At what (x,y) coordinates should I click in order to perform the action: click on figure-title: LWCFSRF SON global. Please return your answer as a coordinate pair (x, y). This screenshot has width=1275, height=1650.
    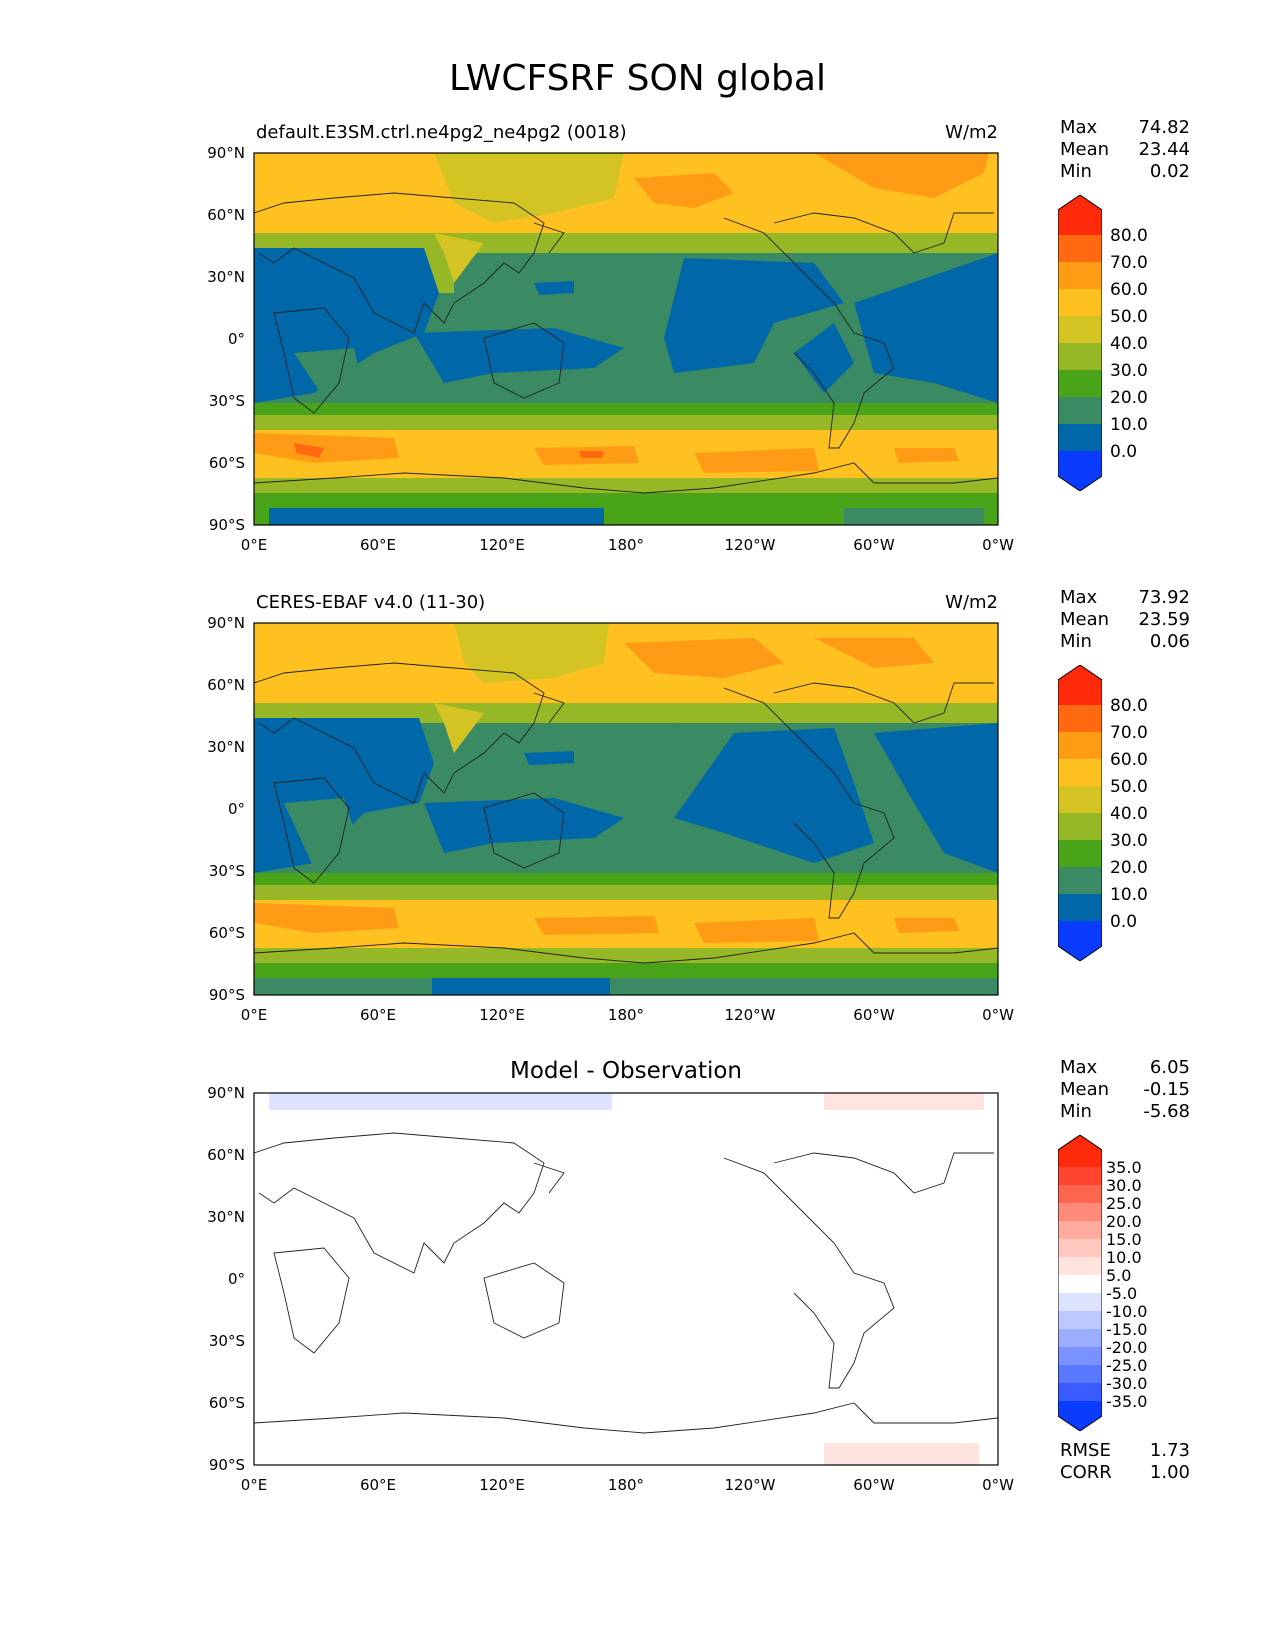
    Looking at the image, I should click on (637, 78).